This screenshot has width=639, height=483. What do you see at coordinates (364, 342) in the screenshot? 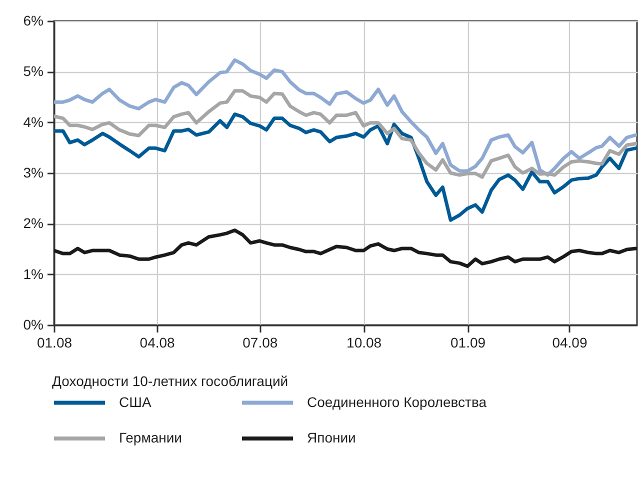
I see `x-tick-label: 10.08` at bounding box center [364, 342].